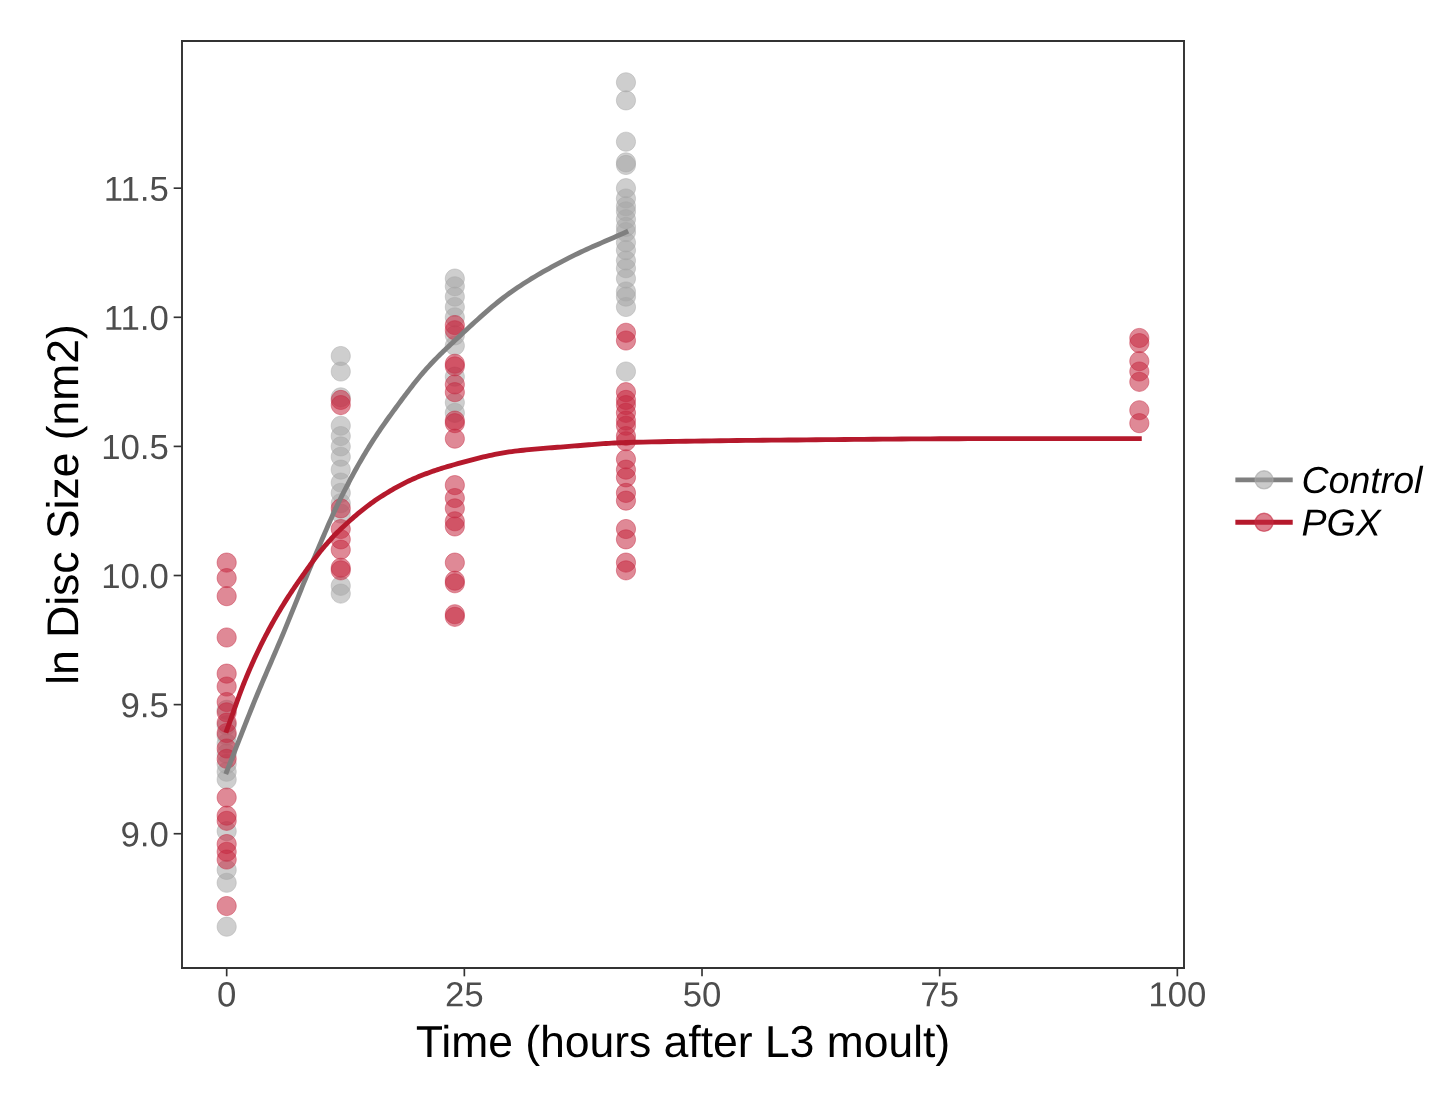 The image size is (1448, 1102). What do you see at coordinates (145, 834) in the screenshot?
I see `y-tick-label: 9.0` at bounding box center [145, 834].